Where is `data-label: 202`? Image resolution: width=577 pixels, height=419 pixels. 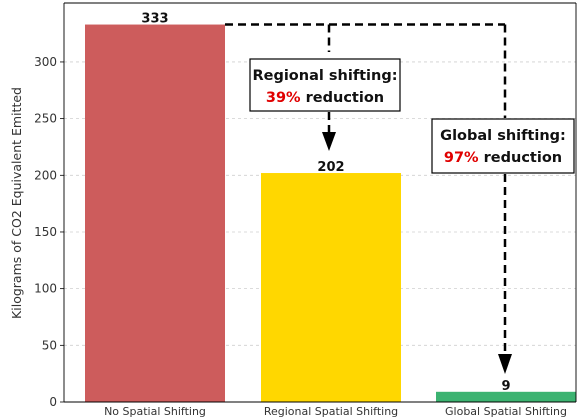 data-label: 202 is located at coordinates (330, 167).